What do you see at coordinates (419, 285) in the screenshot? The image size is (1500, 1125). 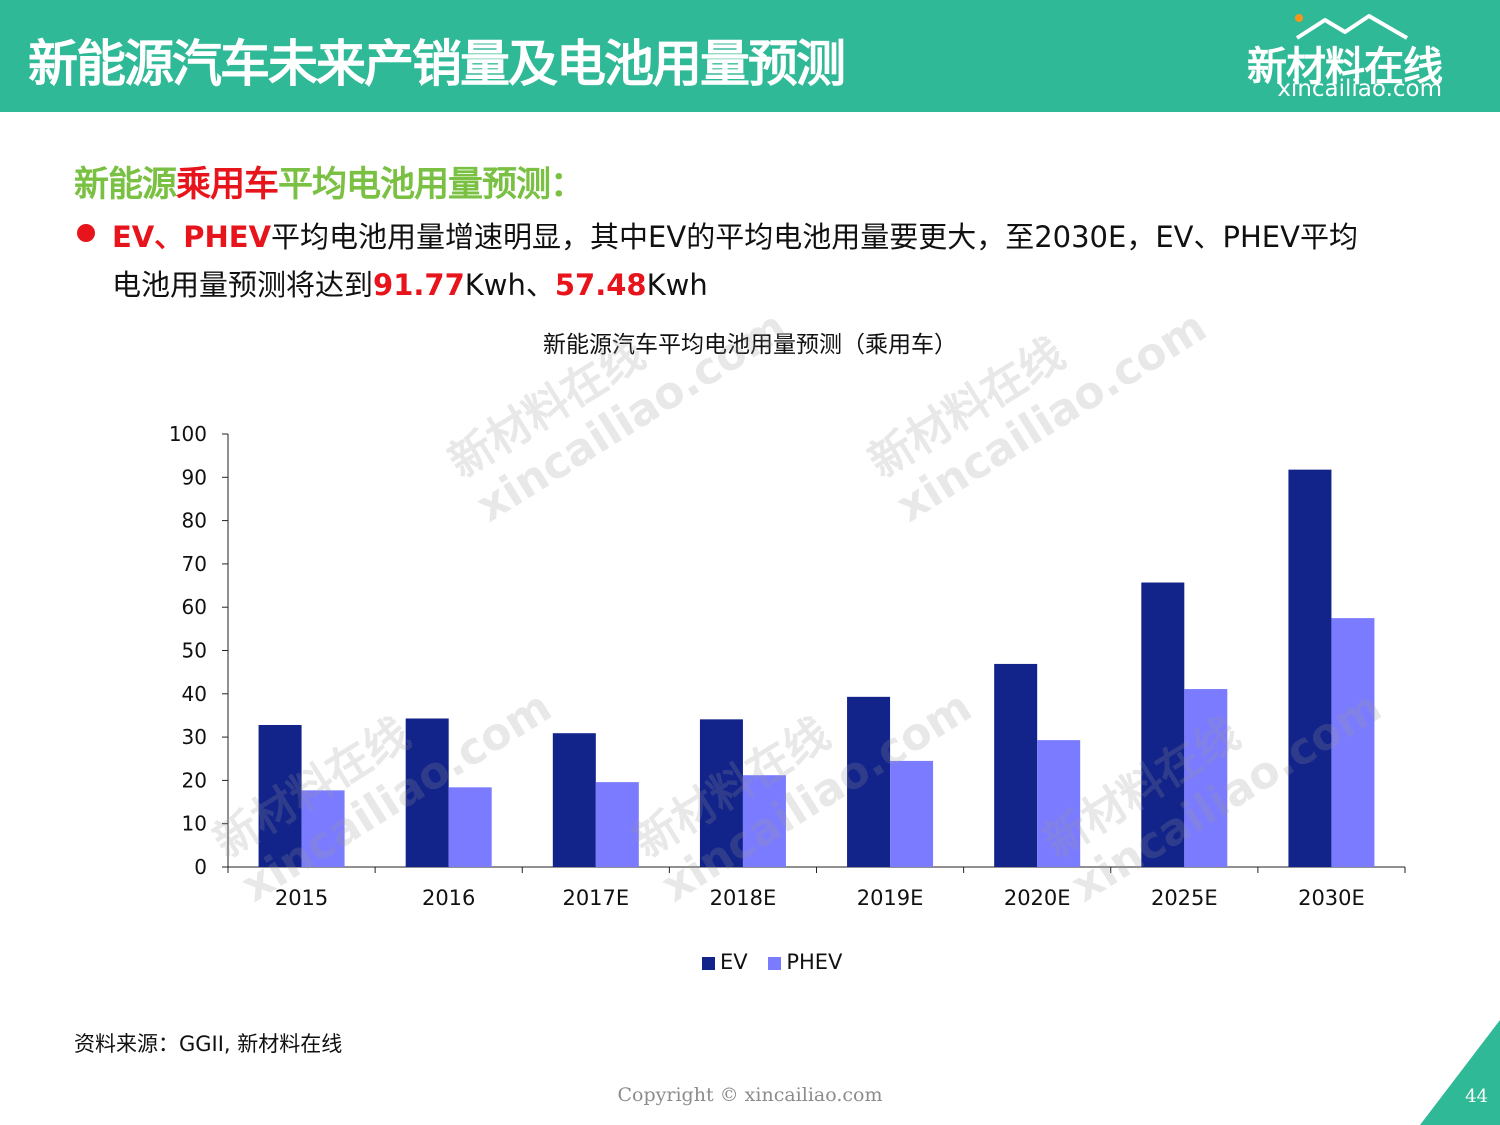 I see `ev-value-highlight: 91.77` at bounding box center [419, 285].